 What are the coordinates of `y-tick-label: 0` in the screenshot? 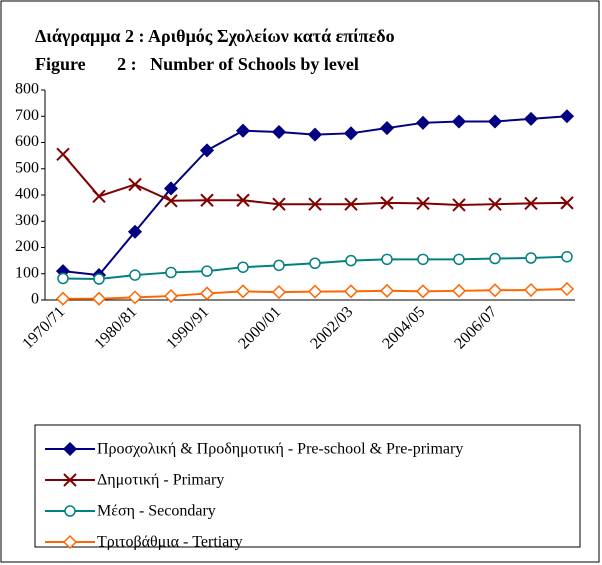 It's located at (35, 299).